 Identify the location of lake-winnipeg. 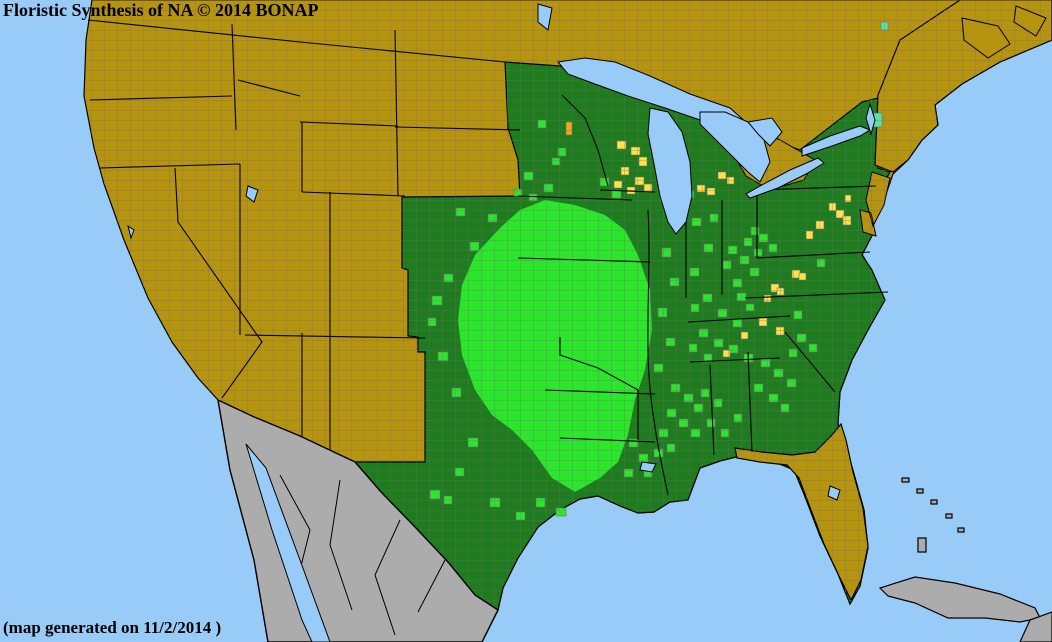
(545, 17).